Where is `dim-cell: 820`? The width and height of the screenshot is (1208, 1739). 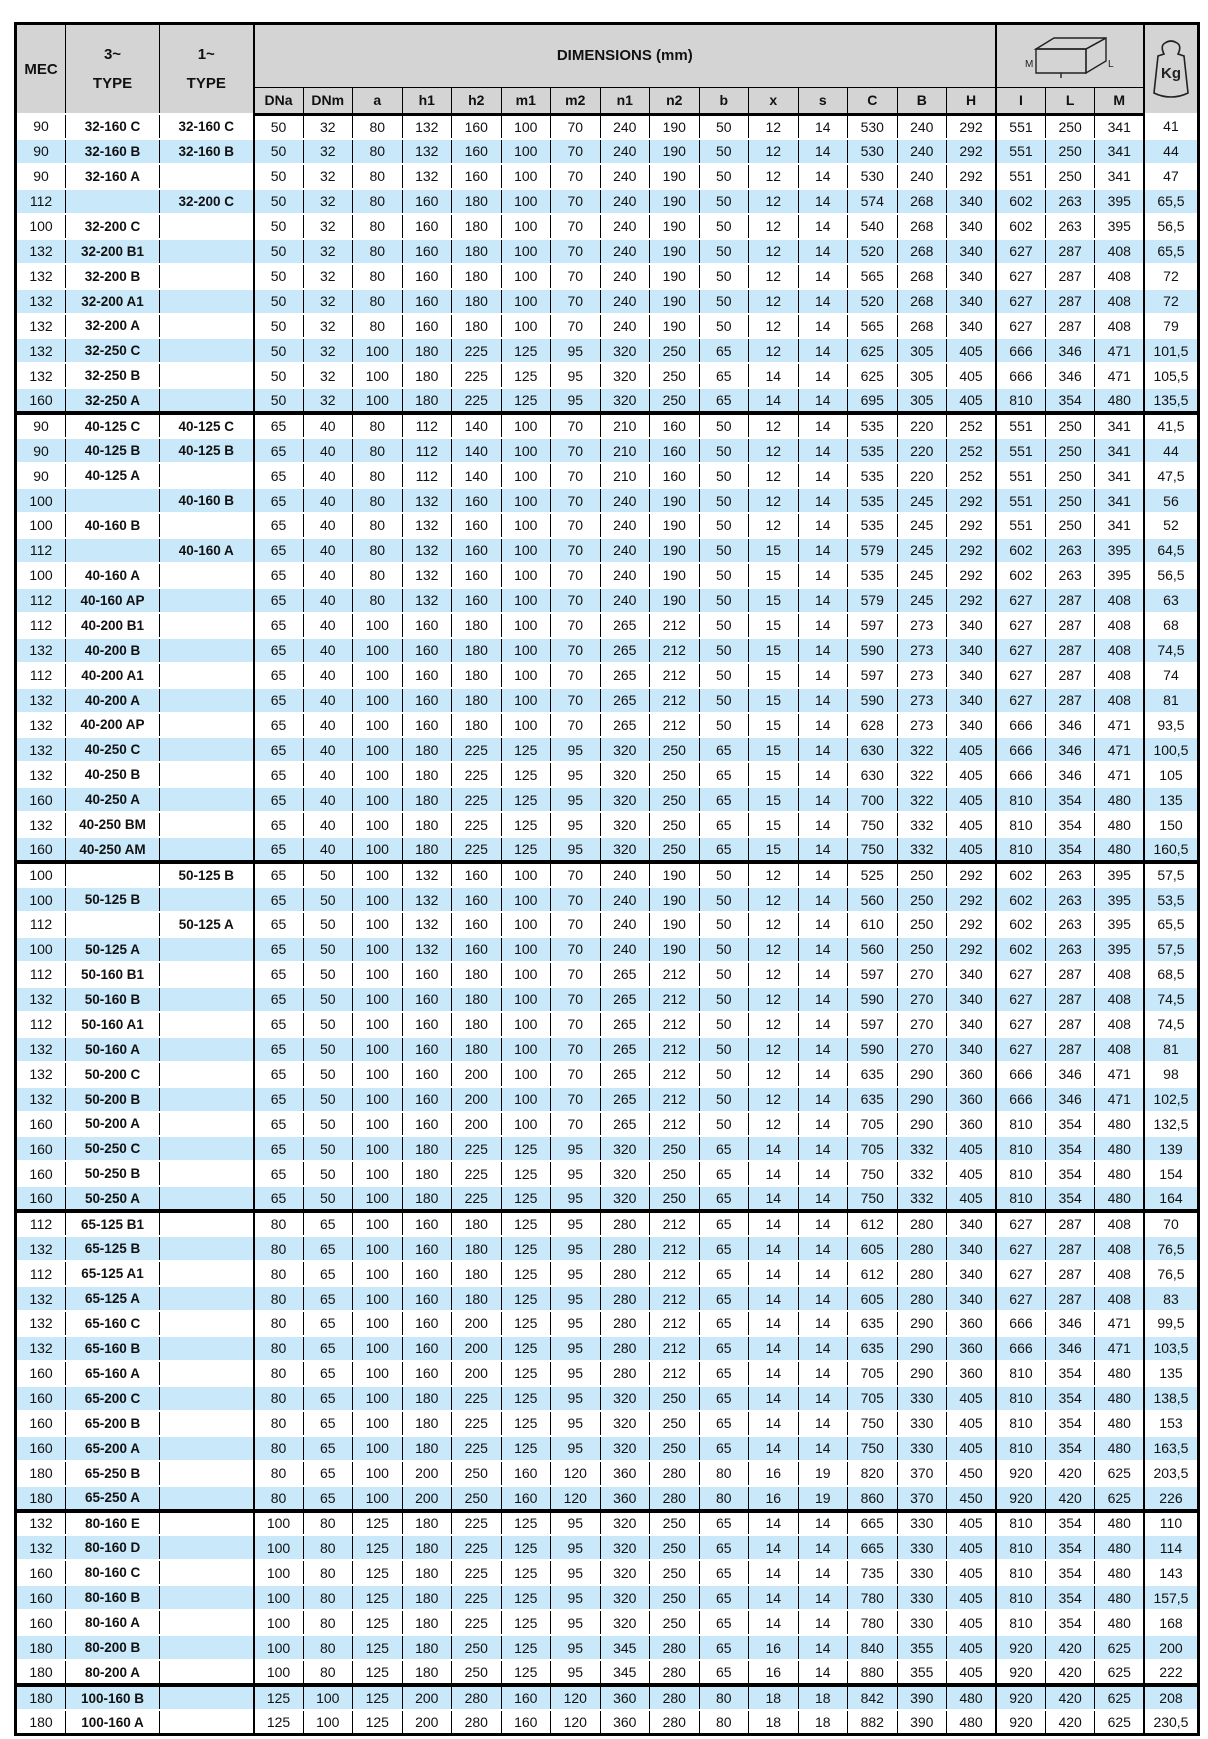 dim-cell: 820 is located at coordinates (872, 1472).